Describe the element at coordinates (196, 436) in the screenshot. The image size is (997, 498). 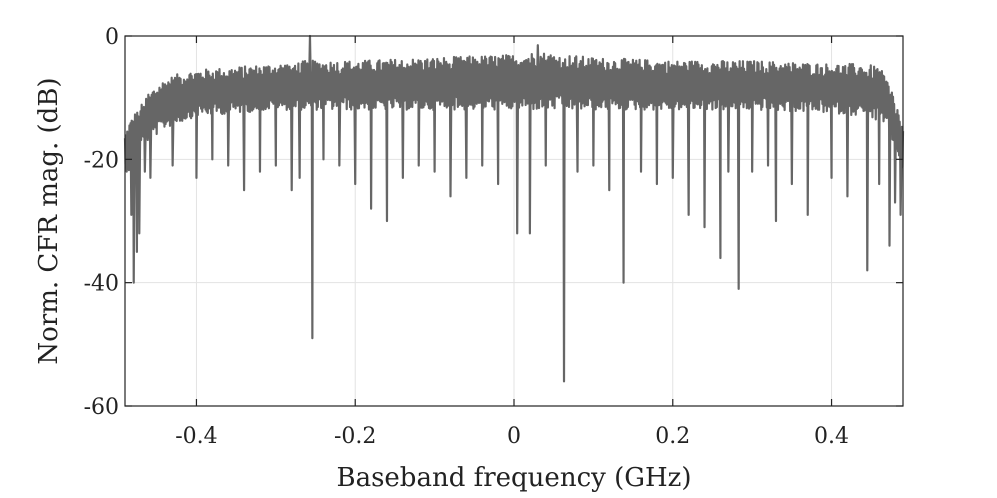
I see `x-tick-label: -0.4` at that location.